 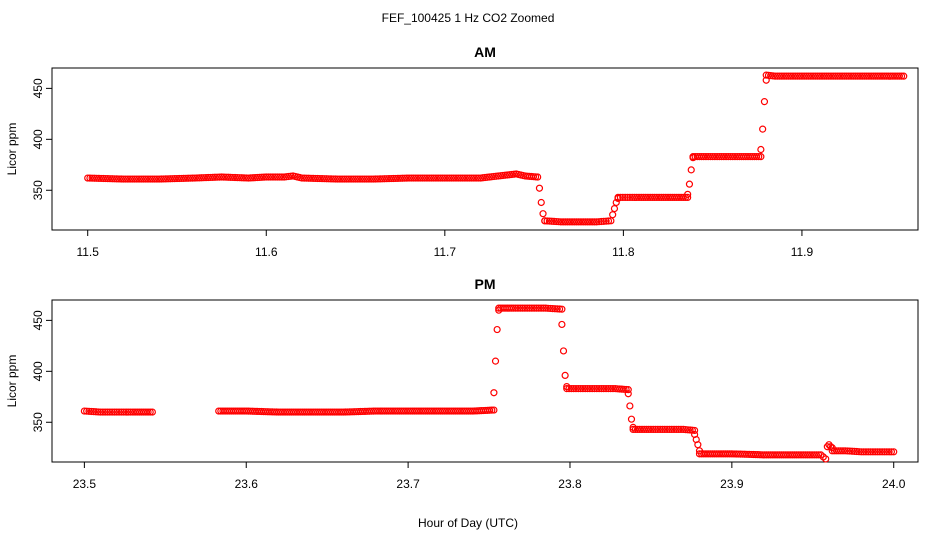 What do you see at coordinates (38, 139) in the screenshot?
I see `y-tick-label-am: 400` at bounding box center [38, 139].